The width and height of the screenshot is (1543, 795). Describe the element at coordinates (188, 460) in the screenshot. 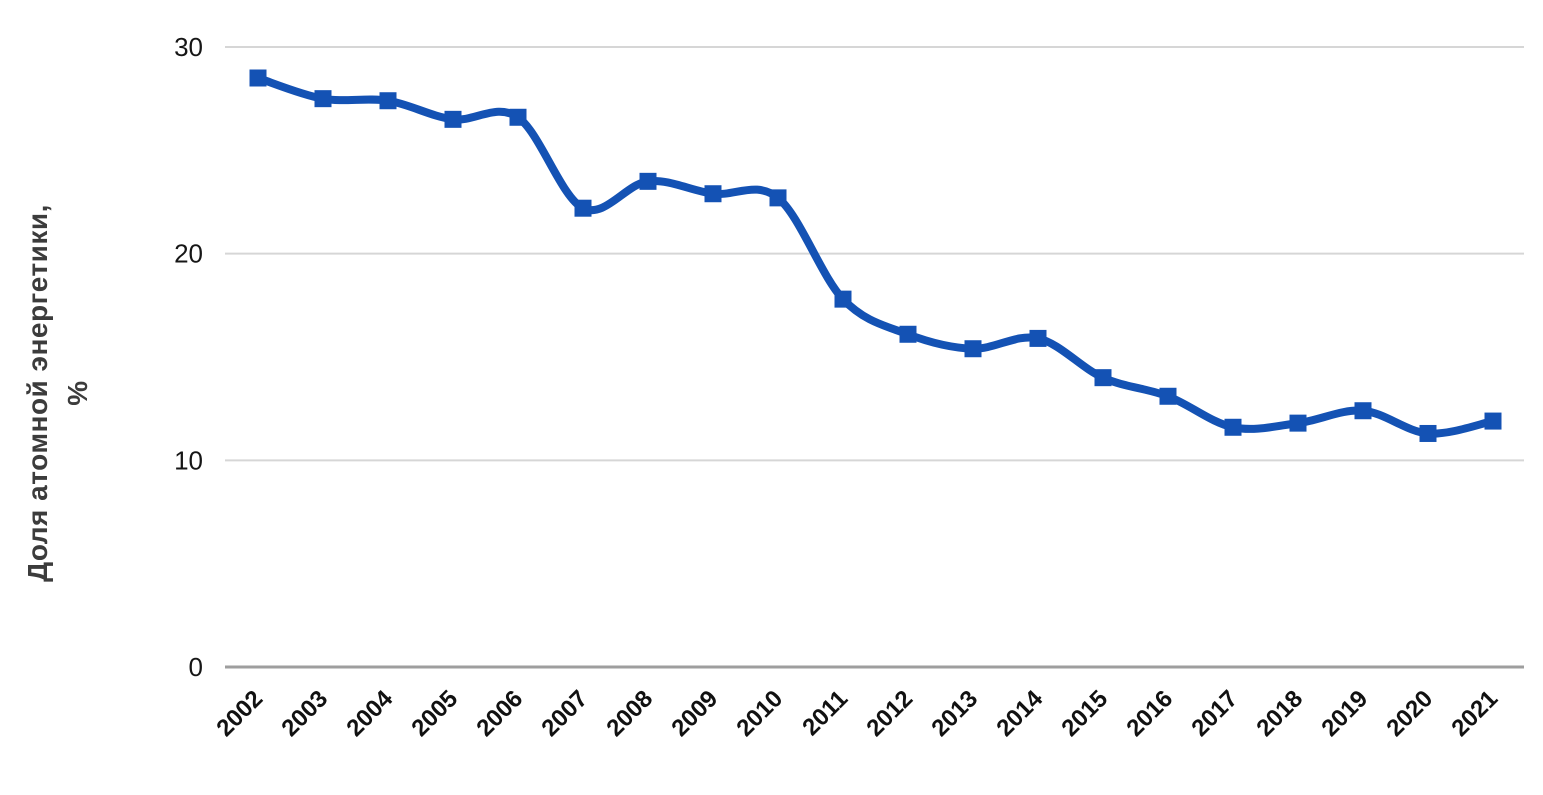

I see `y-tick-label: 10` at that location.